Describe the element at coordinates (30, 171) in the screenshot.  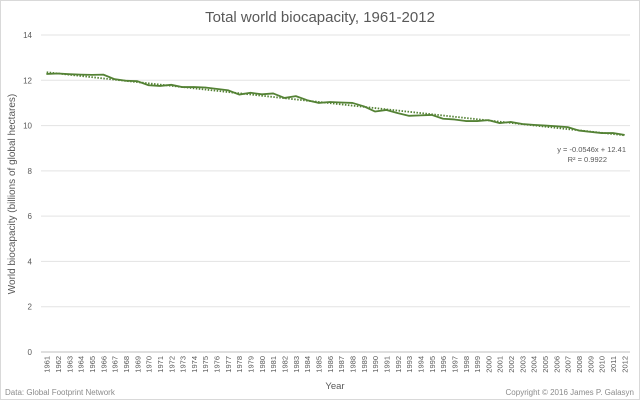
I see `y-tick-label: 8` at that location.